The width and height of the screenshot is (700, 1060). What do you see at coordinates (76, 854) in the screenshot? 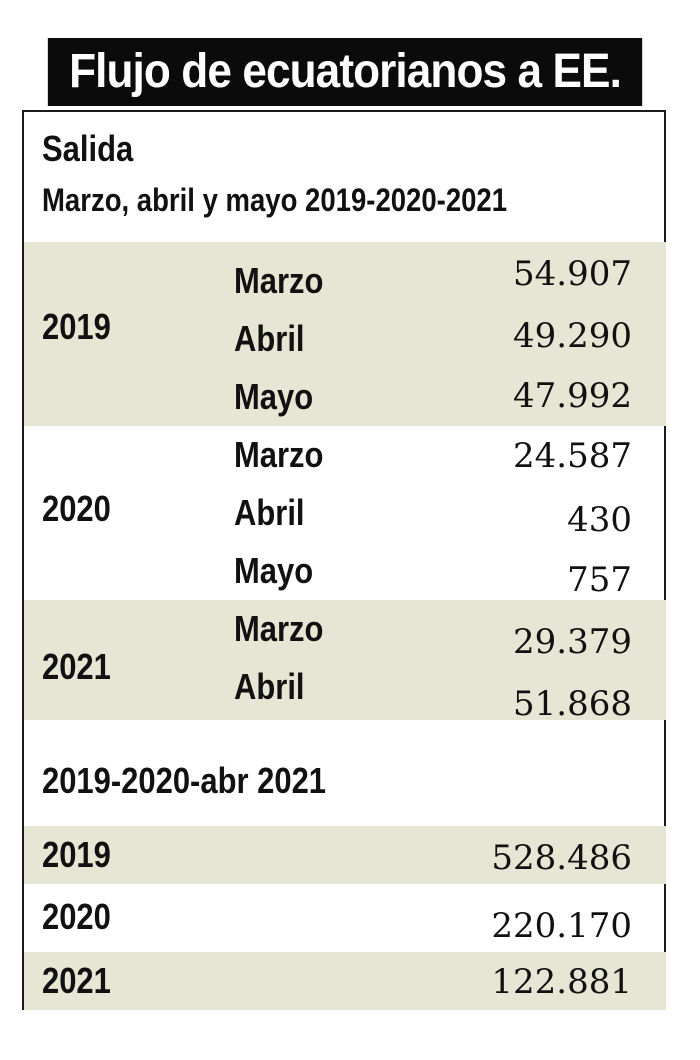
I see `total-year-label: 2019` at bounding box center [76, 854].